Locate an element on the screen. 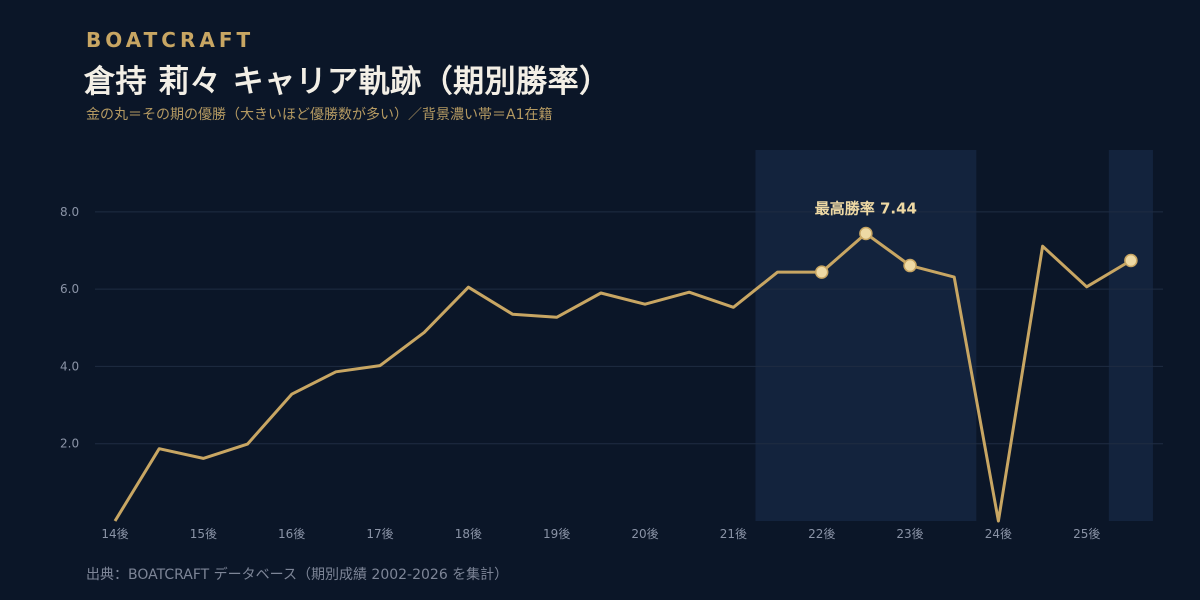 The width and height of the screenshot is (1200, 600). a1-band is located at coordinates (1130, 335).